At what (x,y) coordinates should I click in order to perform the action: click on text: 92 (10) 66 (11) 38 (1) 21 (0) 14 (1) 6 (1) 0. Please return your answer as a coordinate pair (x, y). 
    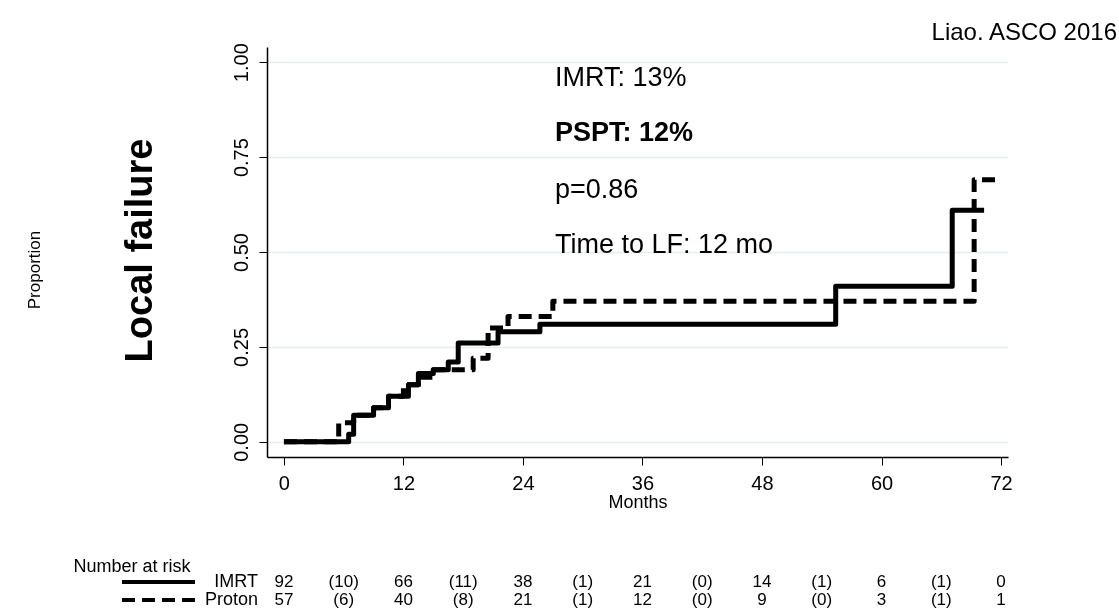
    Looking at the image, I should click on (640, 581).